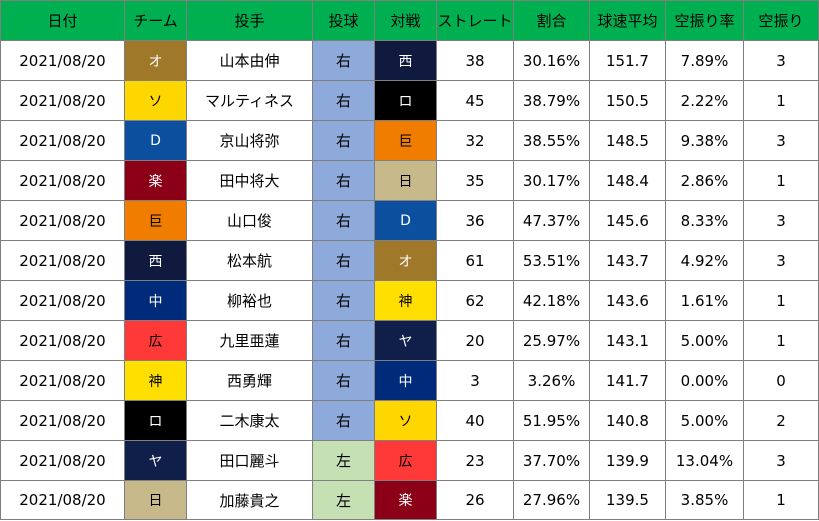  Describe the element at coordinates (704, 100) in the screenshot. I see `whiff-rate-cell: 2.22%` at that location.